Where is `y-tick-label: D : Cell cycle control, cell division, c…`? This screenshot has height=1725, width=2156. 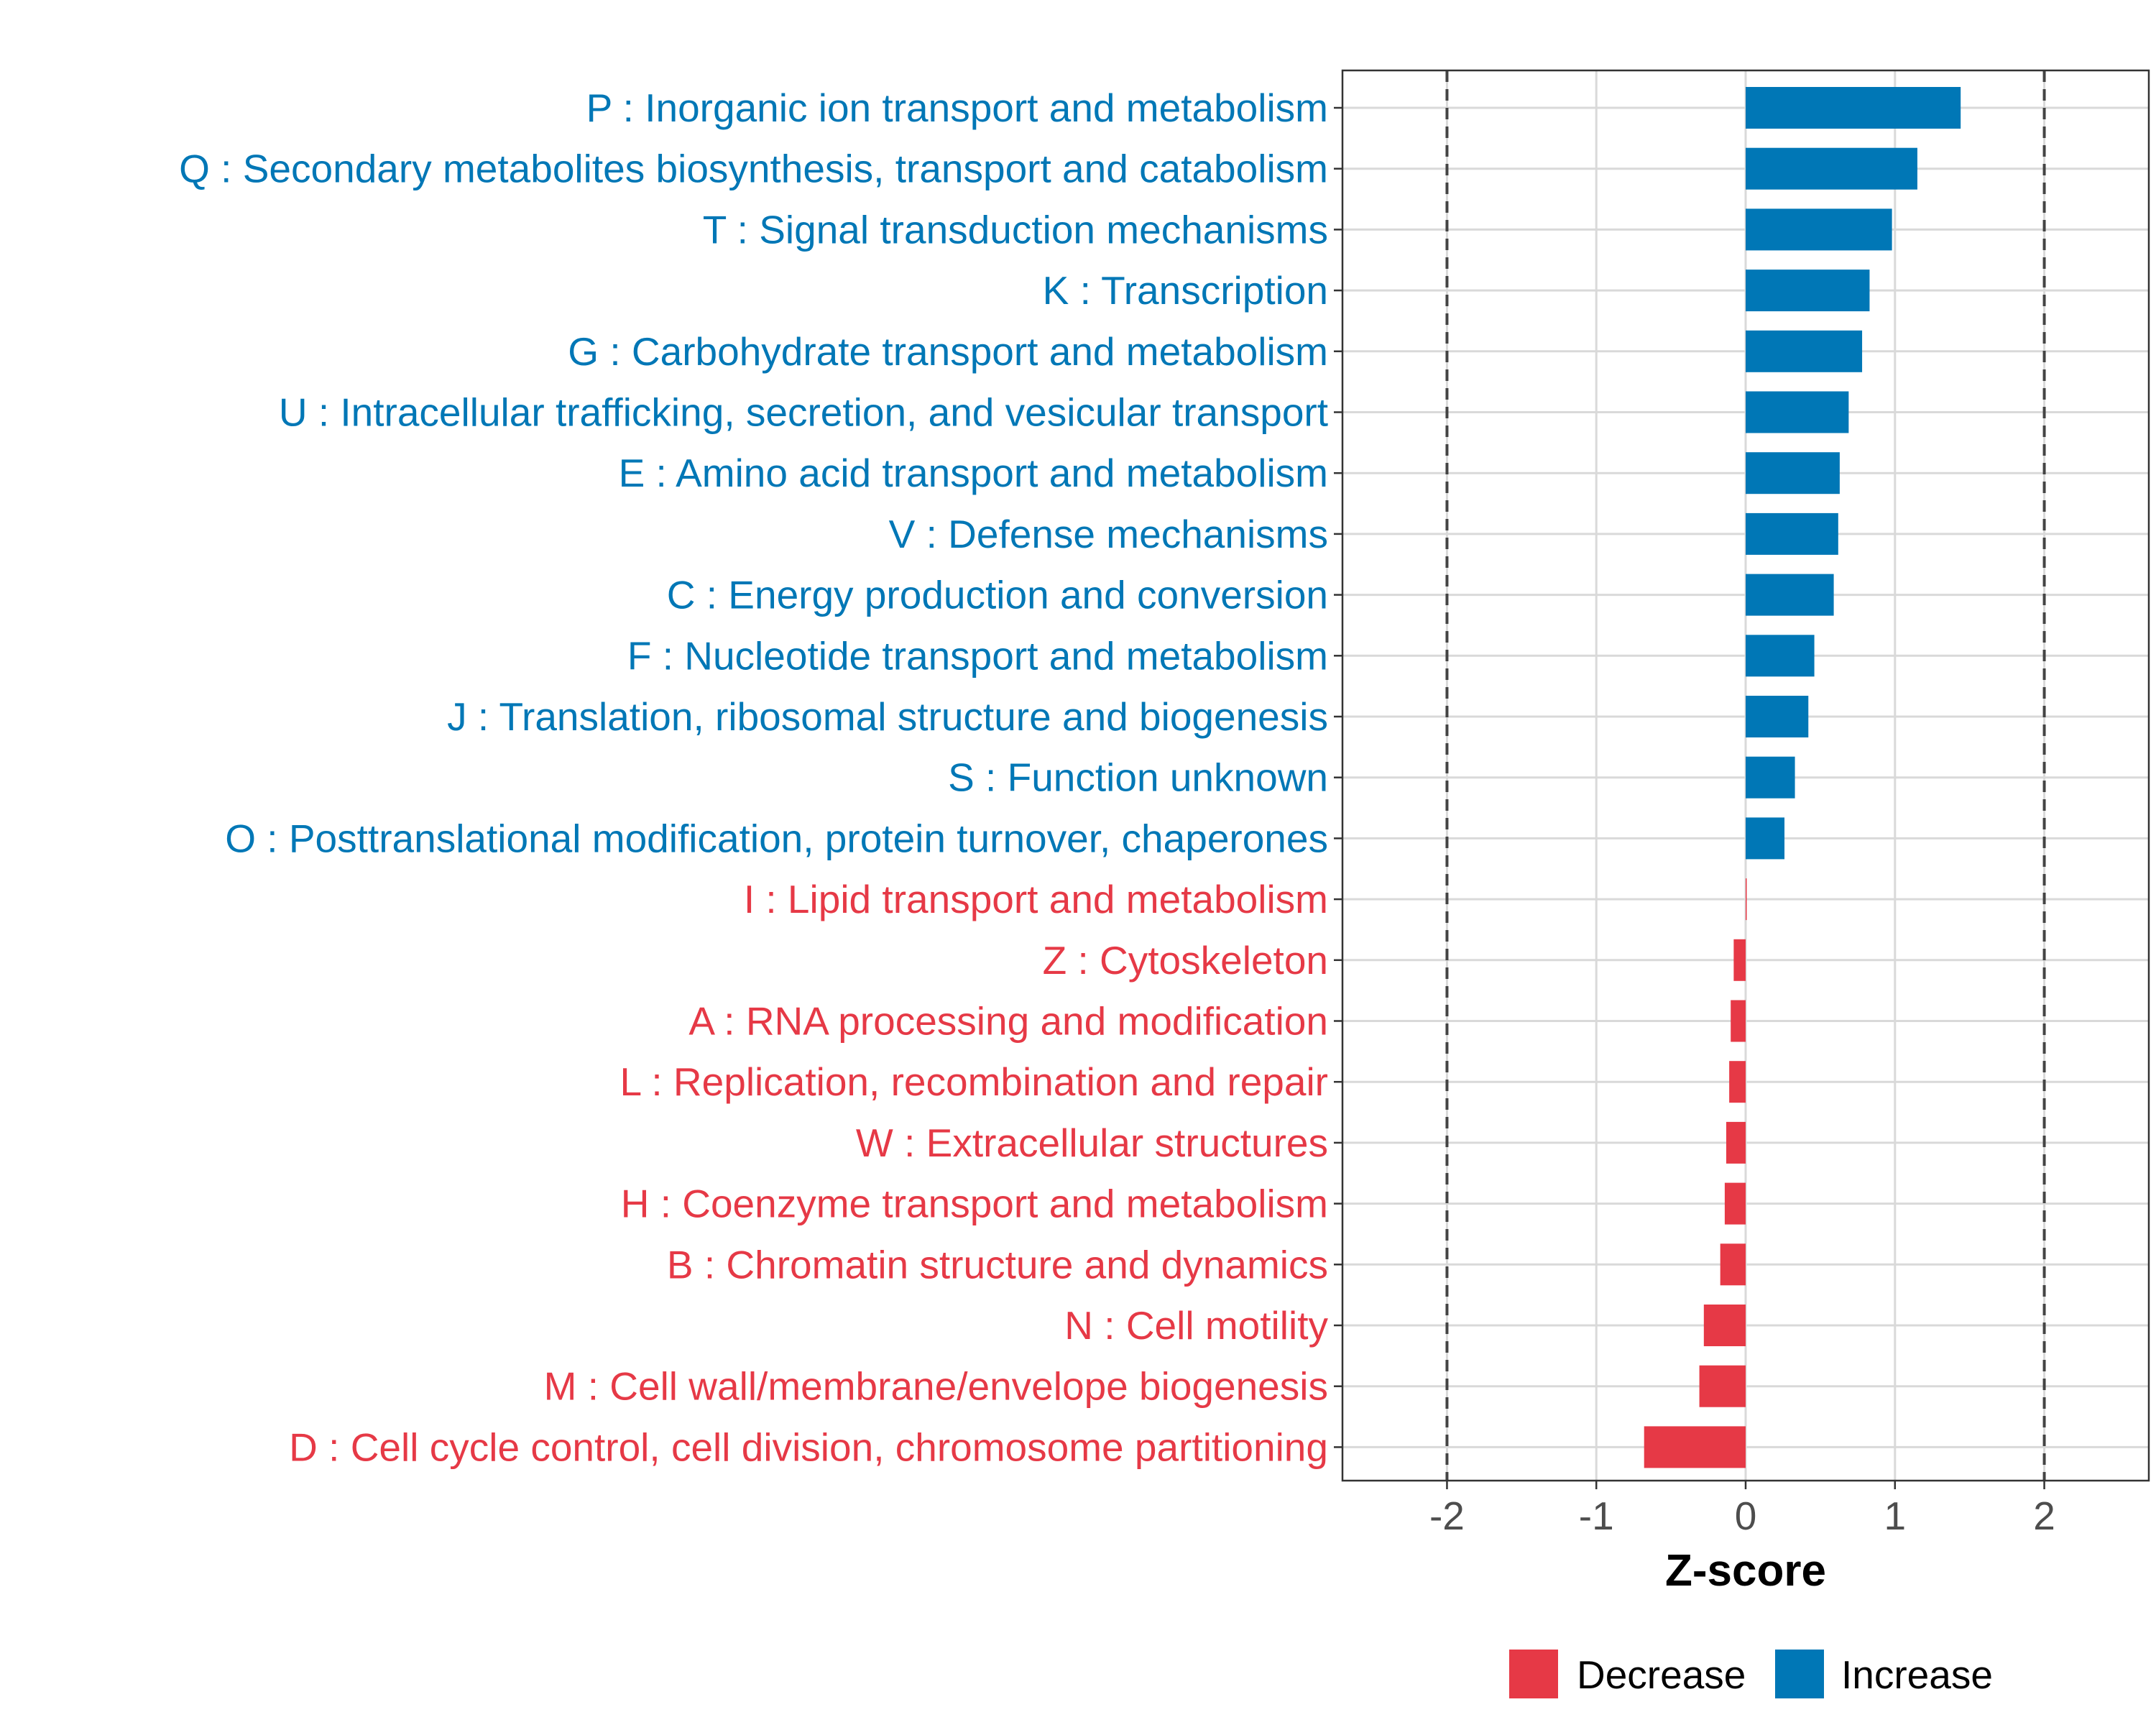
y-tick-label: D : Cell cycle control, cell division, c… is located at coordinates (808, 1447).